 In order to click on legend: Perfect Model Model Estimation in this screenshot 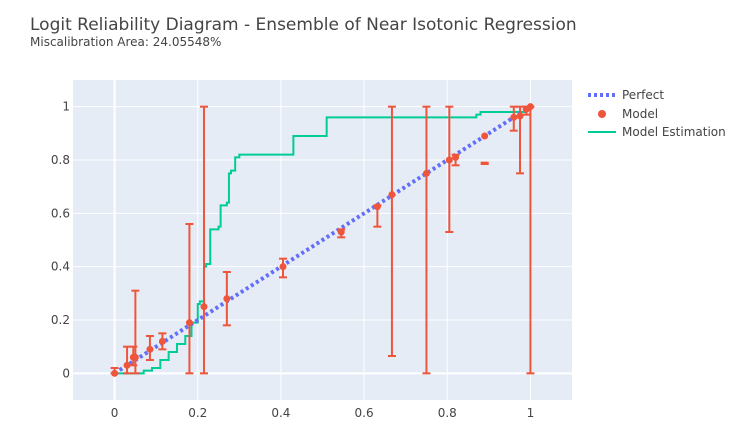, I will do `click(657, 113)`.